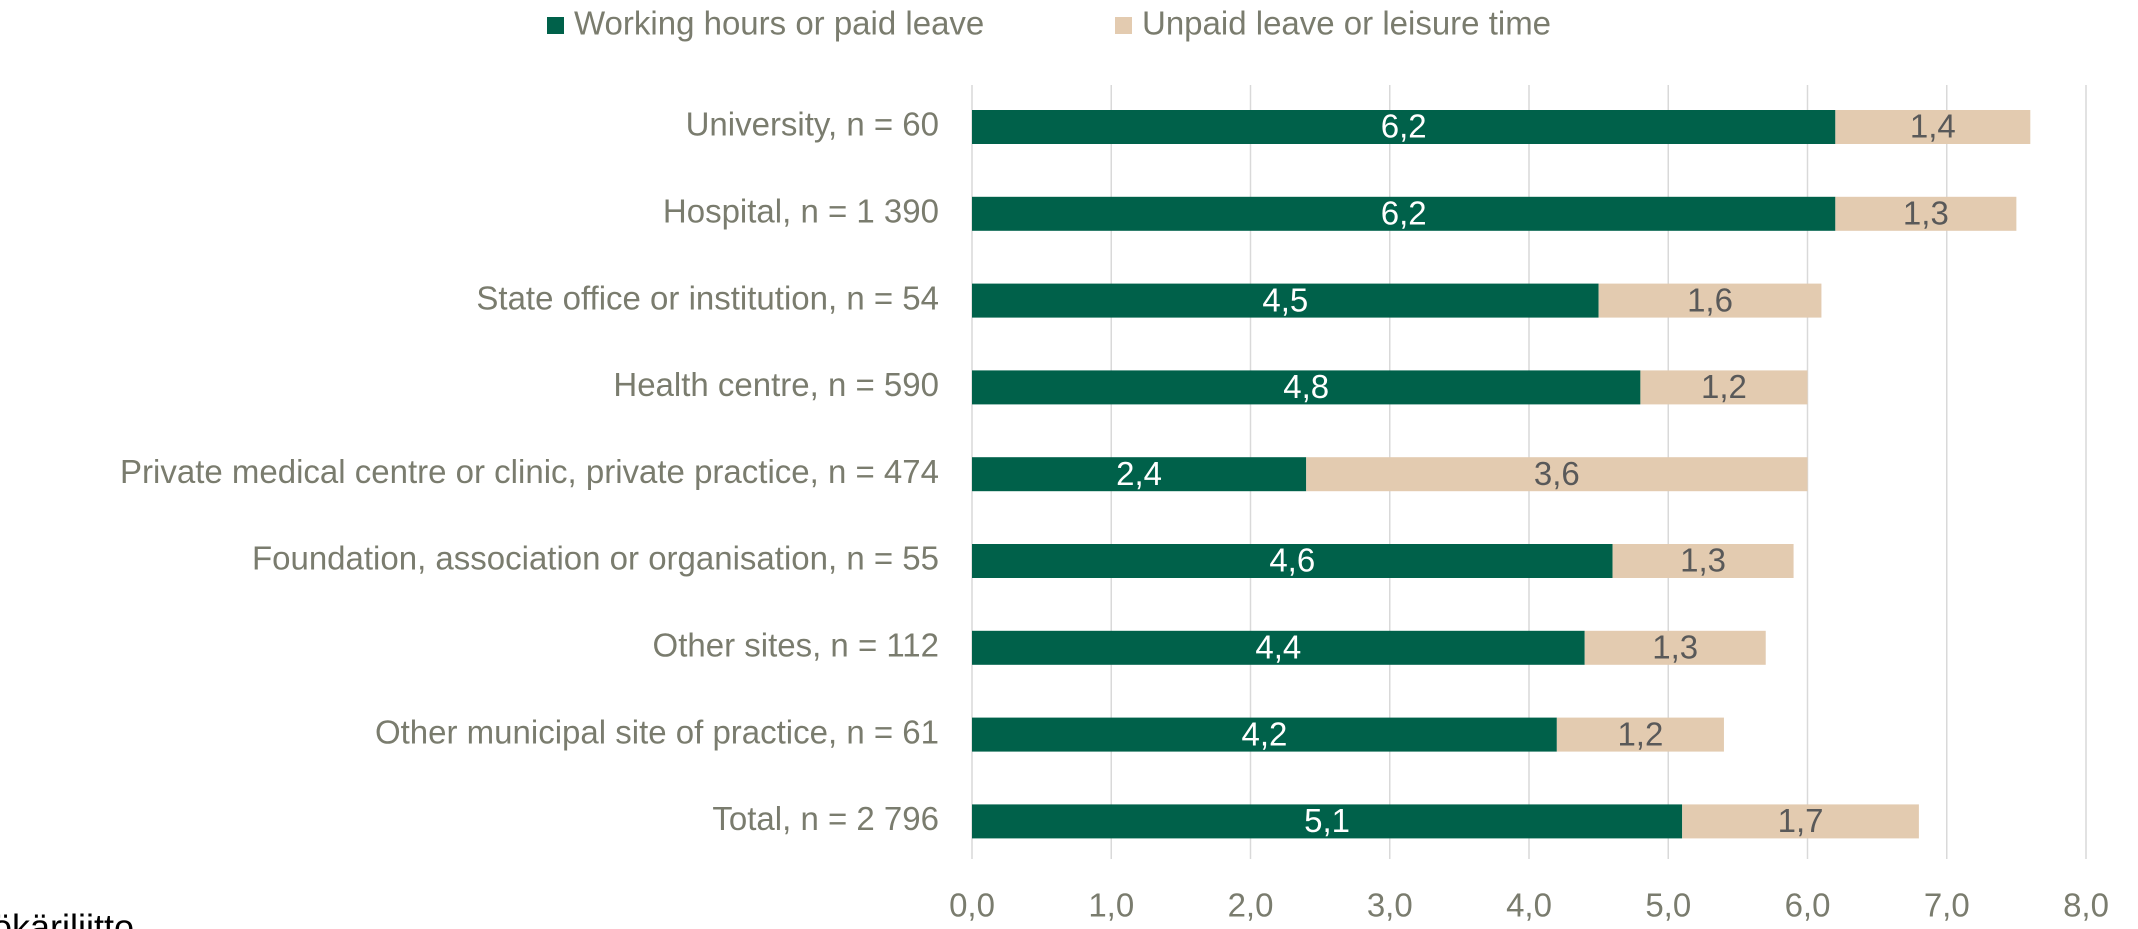 The width and height of the screenshot is (2138, 929). What do you see at coordinates (1251, 905) in the screenshot?
I see `x-tick-label: 2,0` at bounding box center [1251, 905].